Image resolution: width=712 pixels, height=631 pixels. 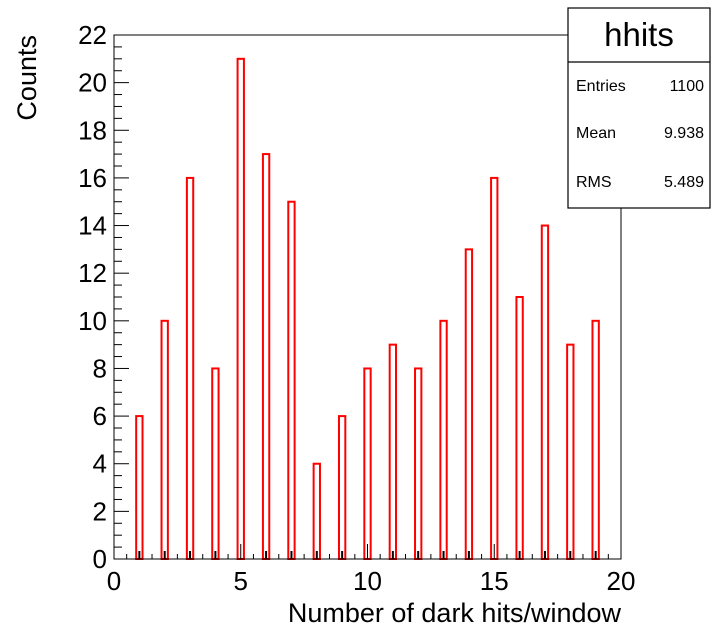 What do you see at coordinates (241, 581) in the screenshot?
I see `x-tick-label: 5` at bounding box center [241, 581].